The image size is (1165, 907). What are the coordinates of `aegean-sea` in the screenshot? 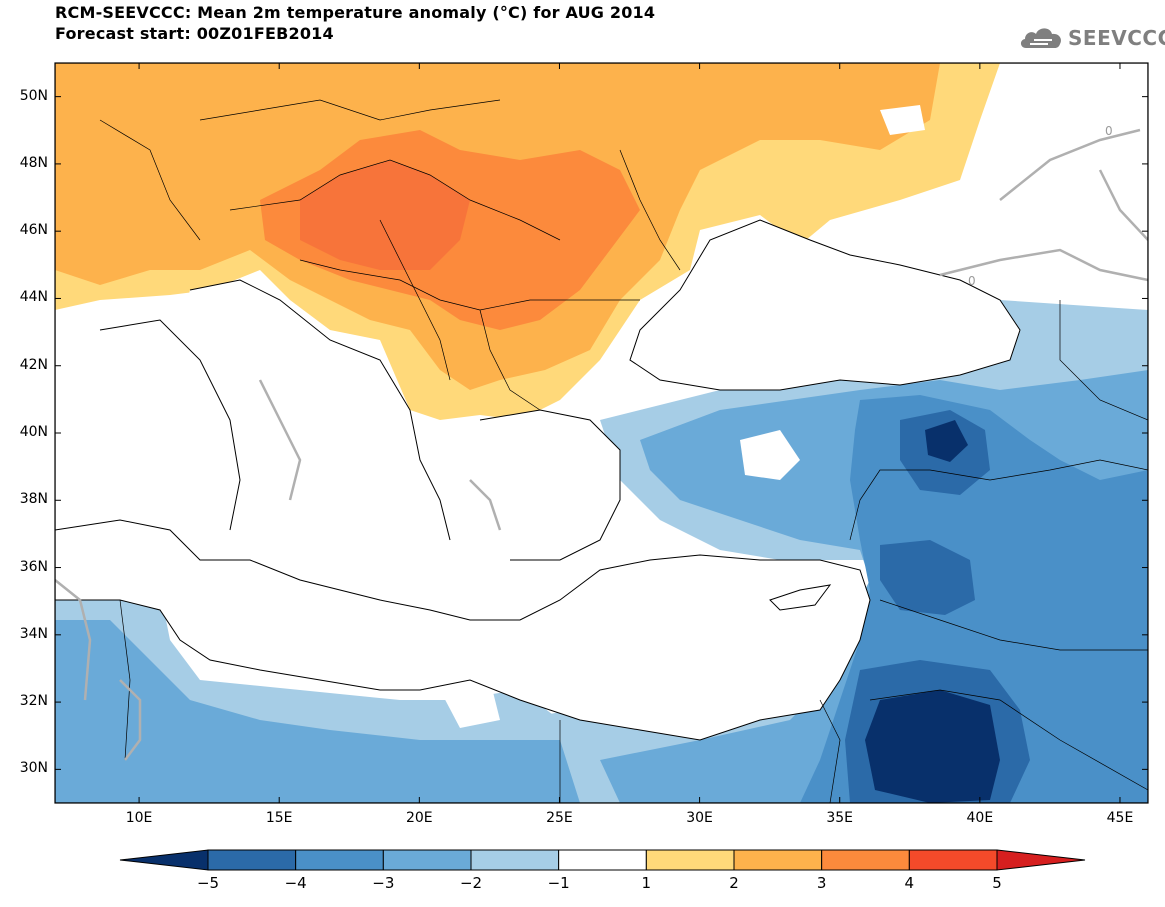 It's located at (545, 485).